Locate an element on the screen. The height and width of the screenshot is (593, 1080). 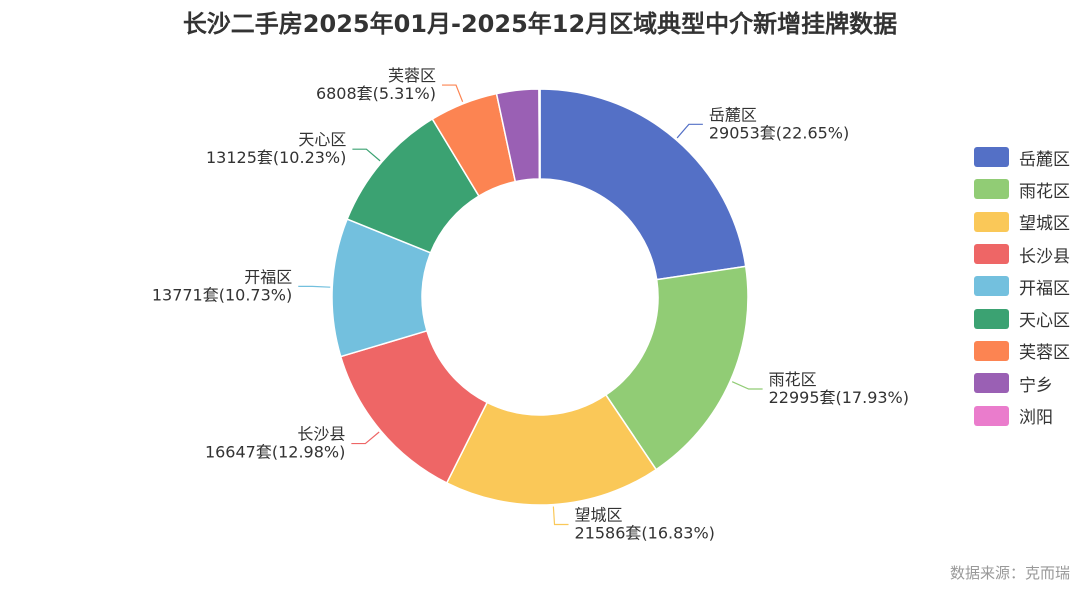
legend-item: 雨花区 is located at coordinates (1022, 189).